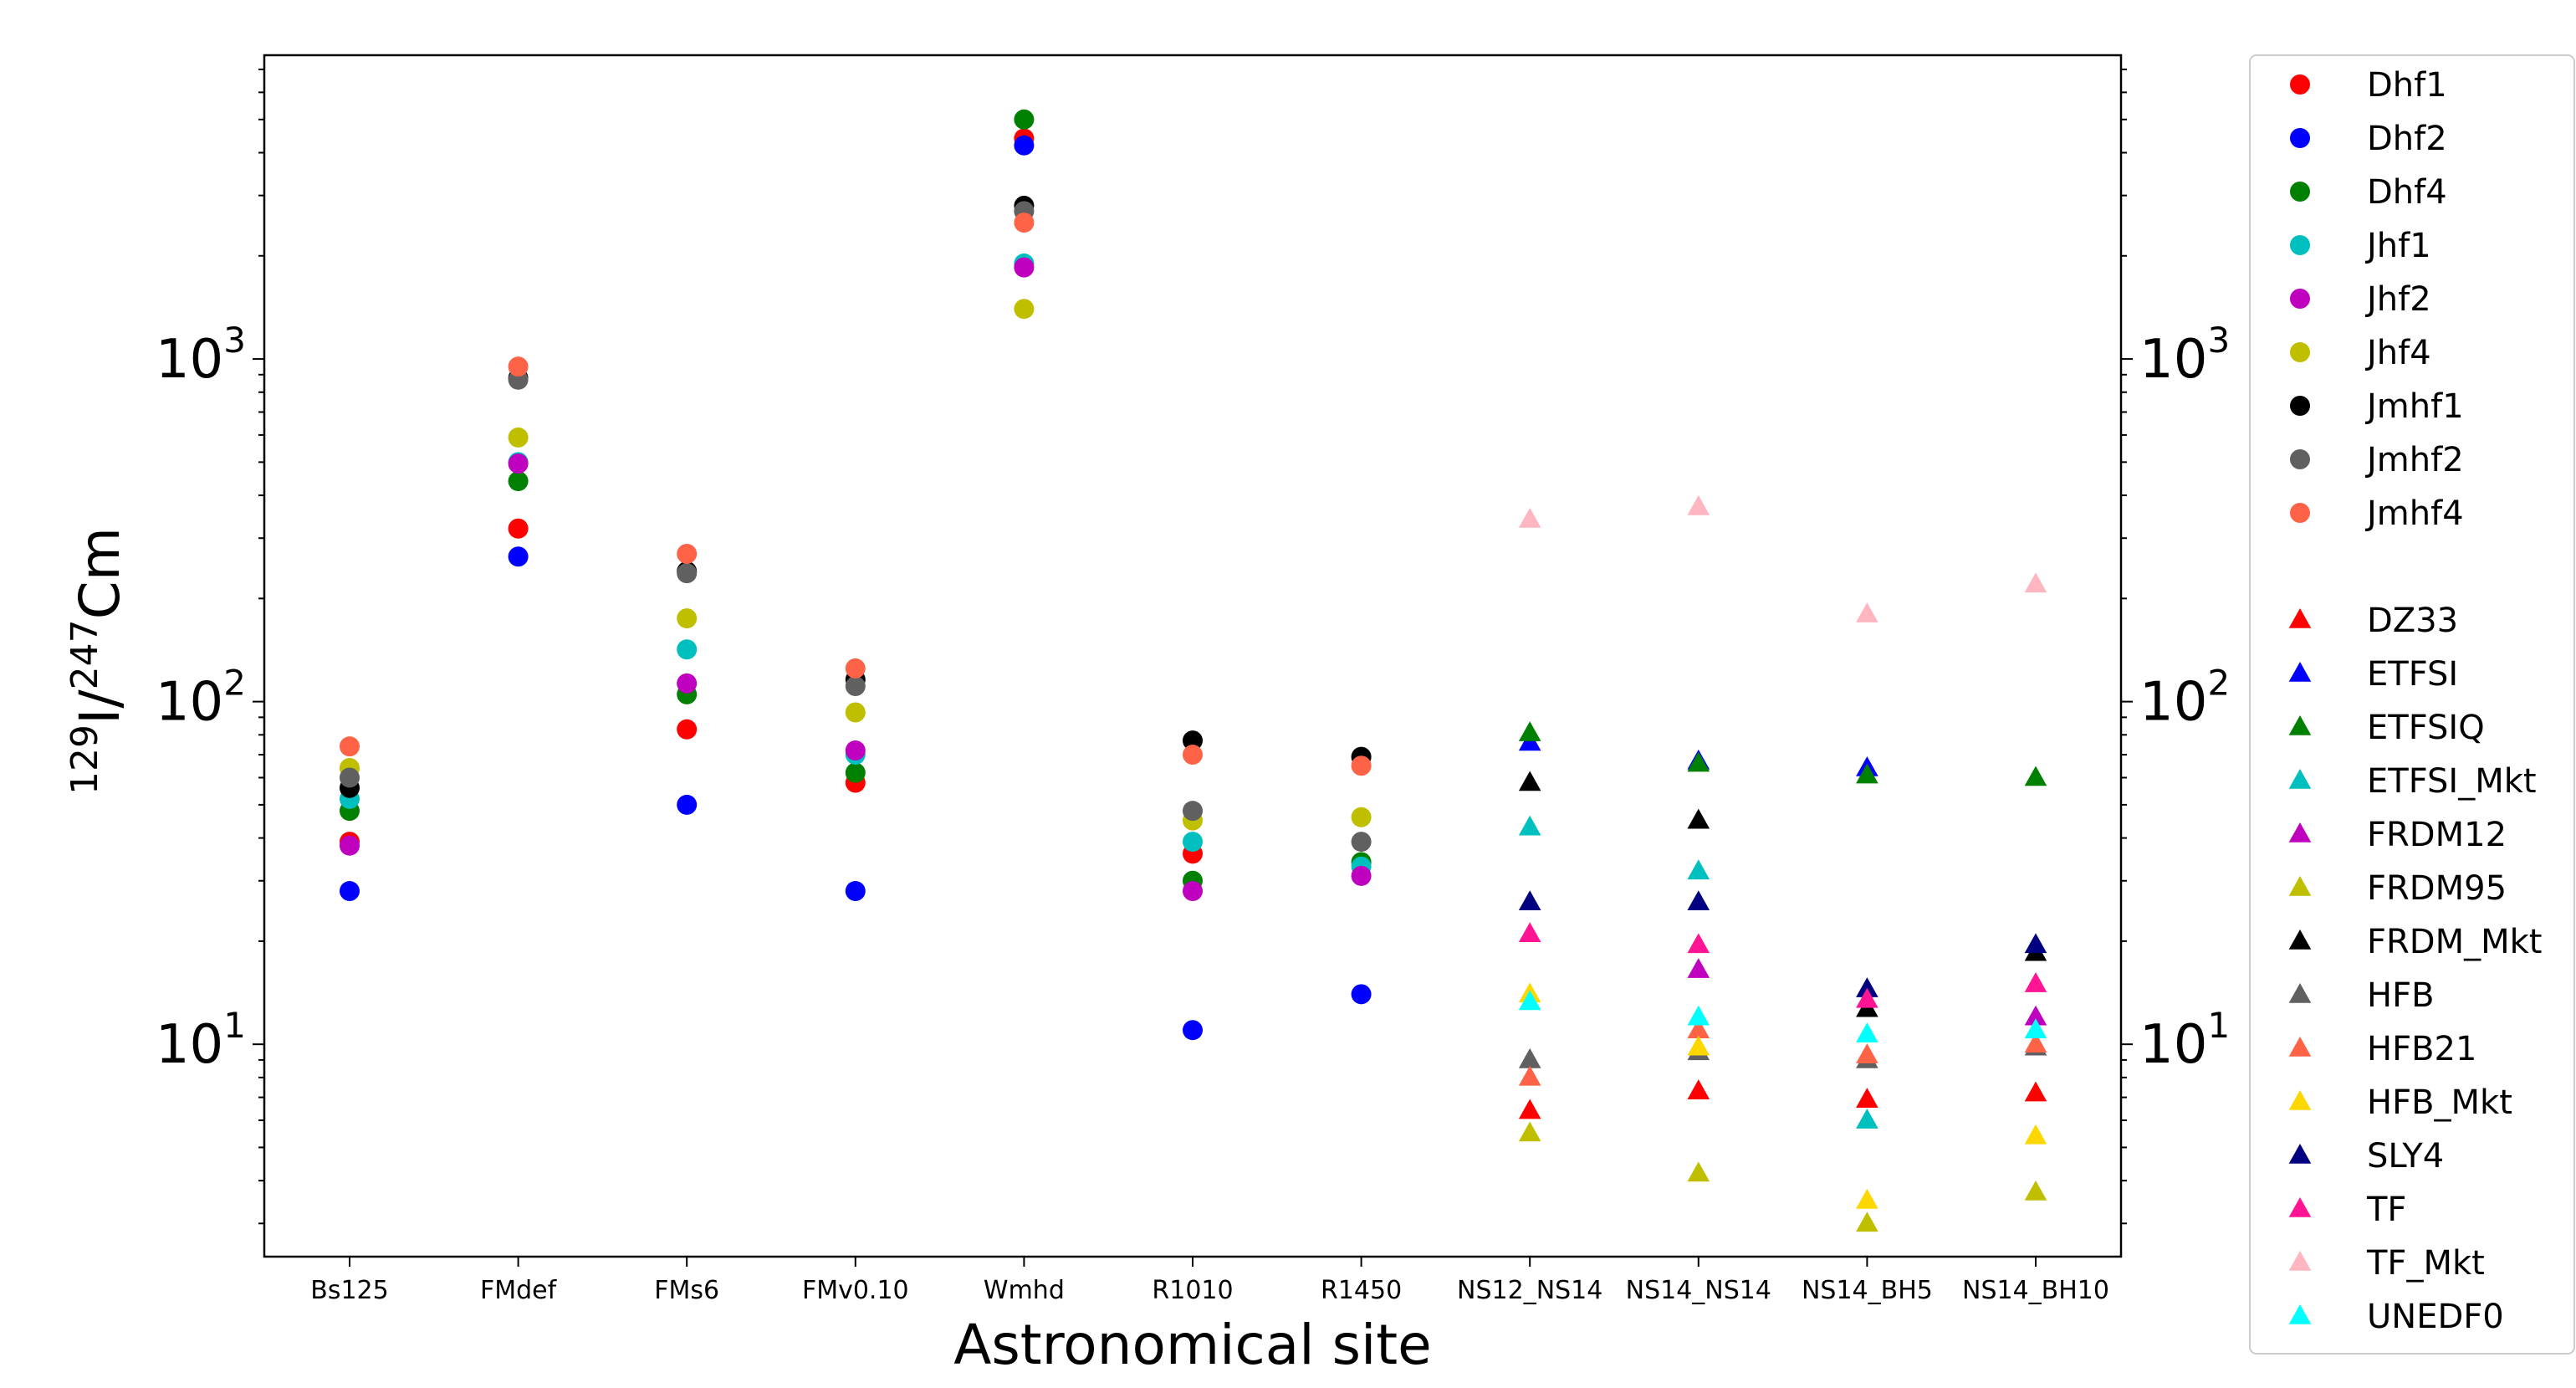 The image size is (2576, 1388). Describe the element at coordinates (2452, 781) in the screenshot. I see `legend-label-etfsi-mkt: ETFSI_Mkt` at that location.